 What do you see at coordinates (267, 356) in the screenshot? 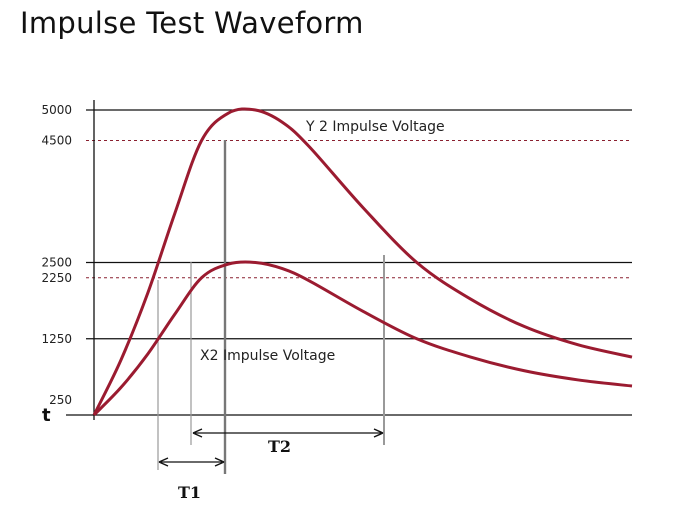
I see `series-label-x2: X2 Impulse Voltage` at bounding box center [267, 356].